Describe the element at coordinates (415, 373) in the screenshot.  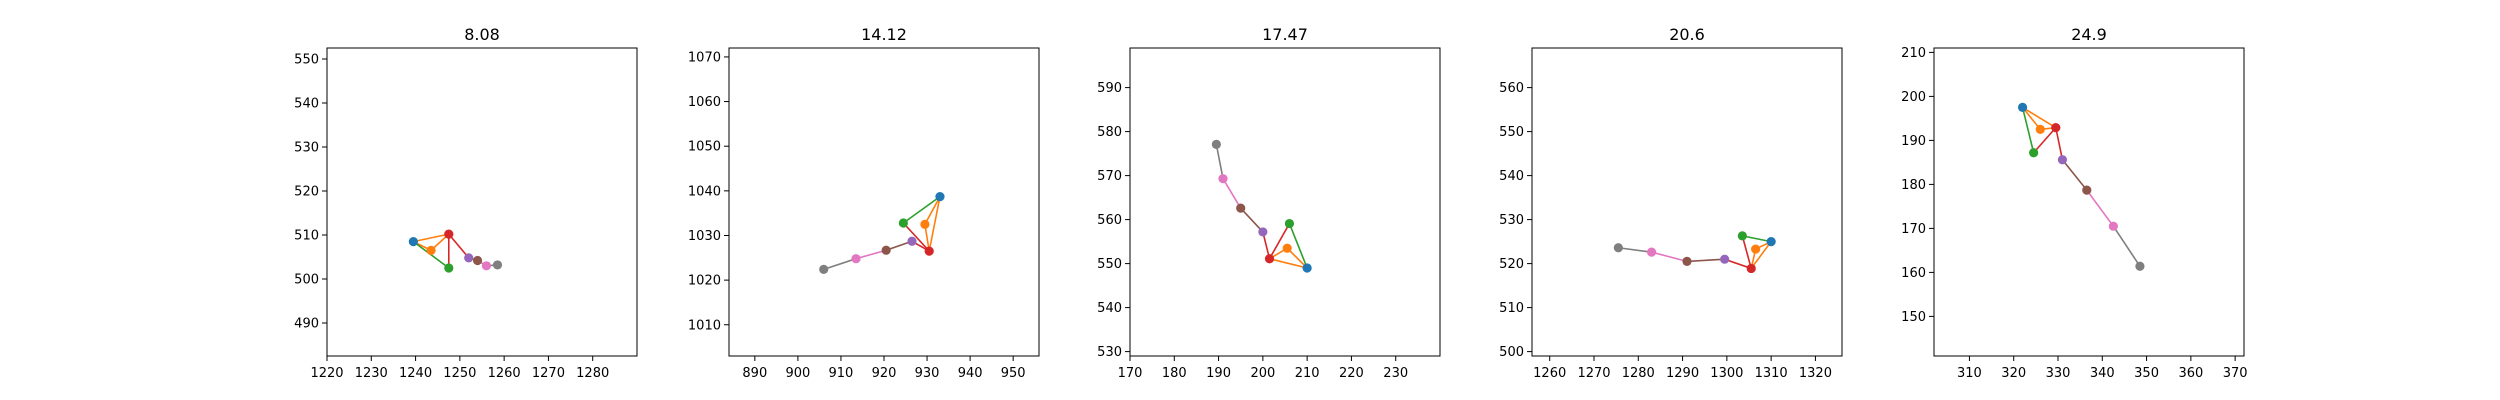
I see `x-tick-label: 1240` at that location.